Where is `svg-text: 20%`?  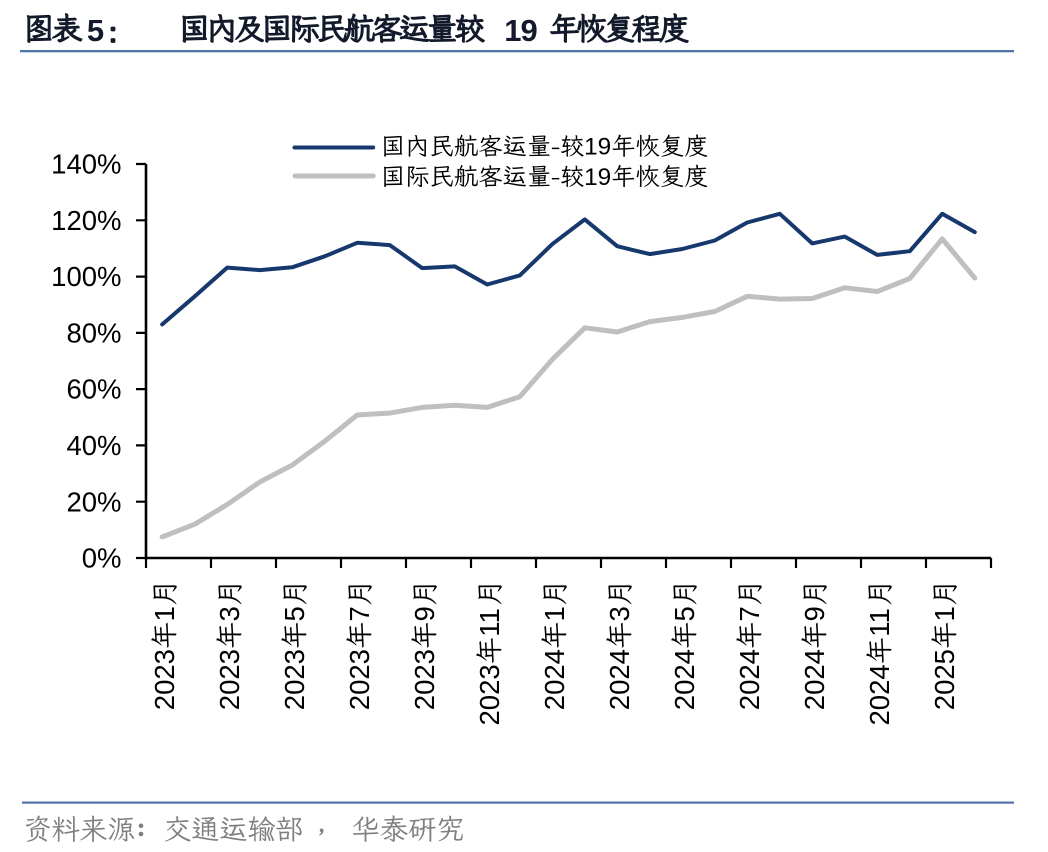 svg-text: 20% is located at coordinates (93, 501).